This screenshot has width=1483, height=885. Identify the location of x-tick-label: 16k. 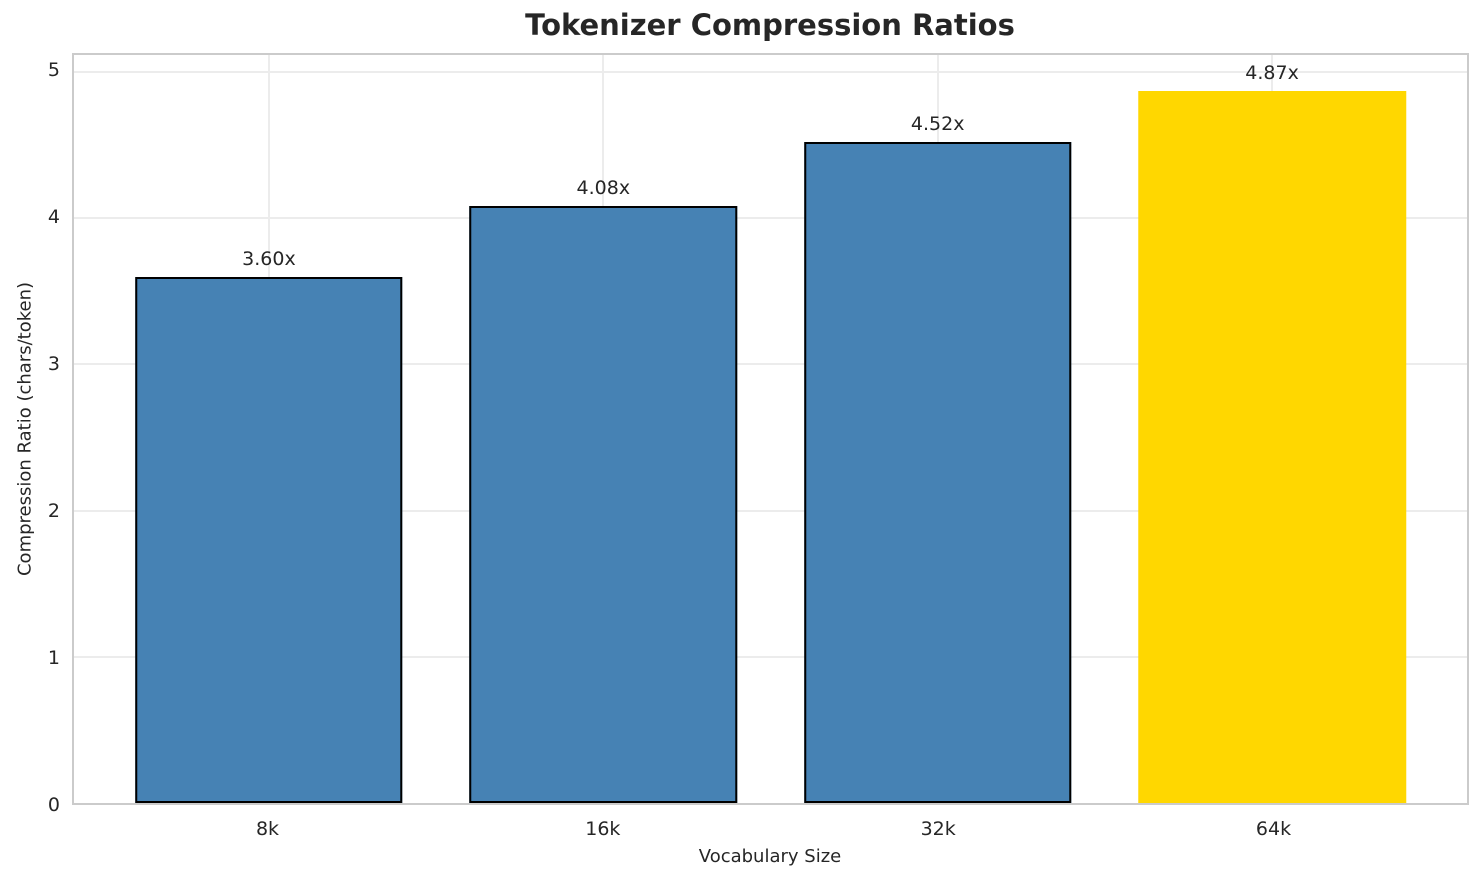
(603, 829).